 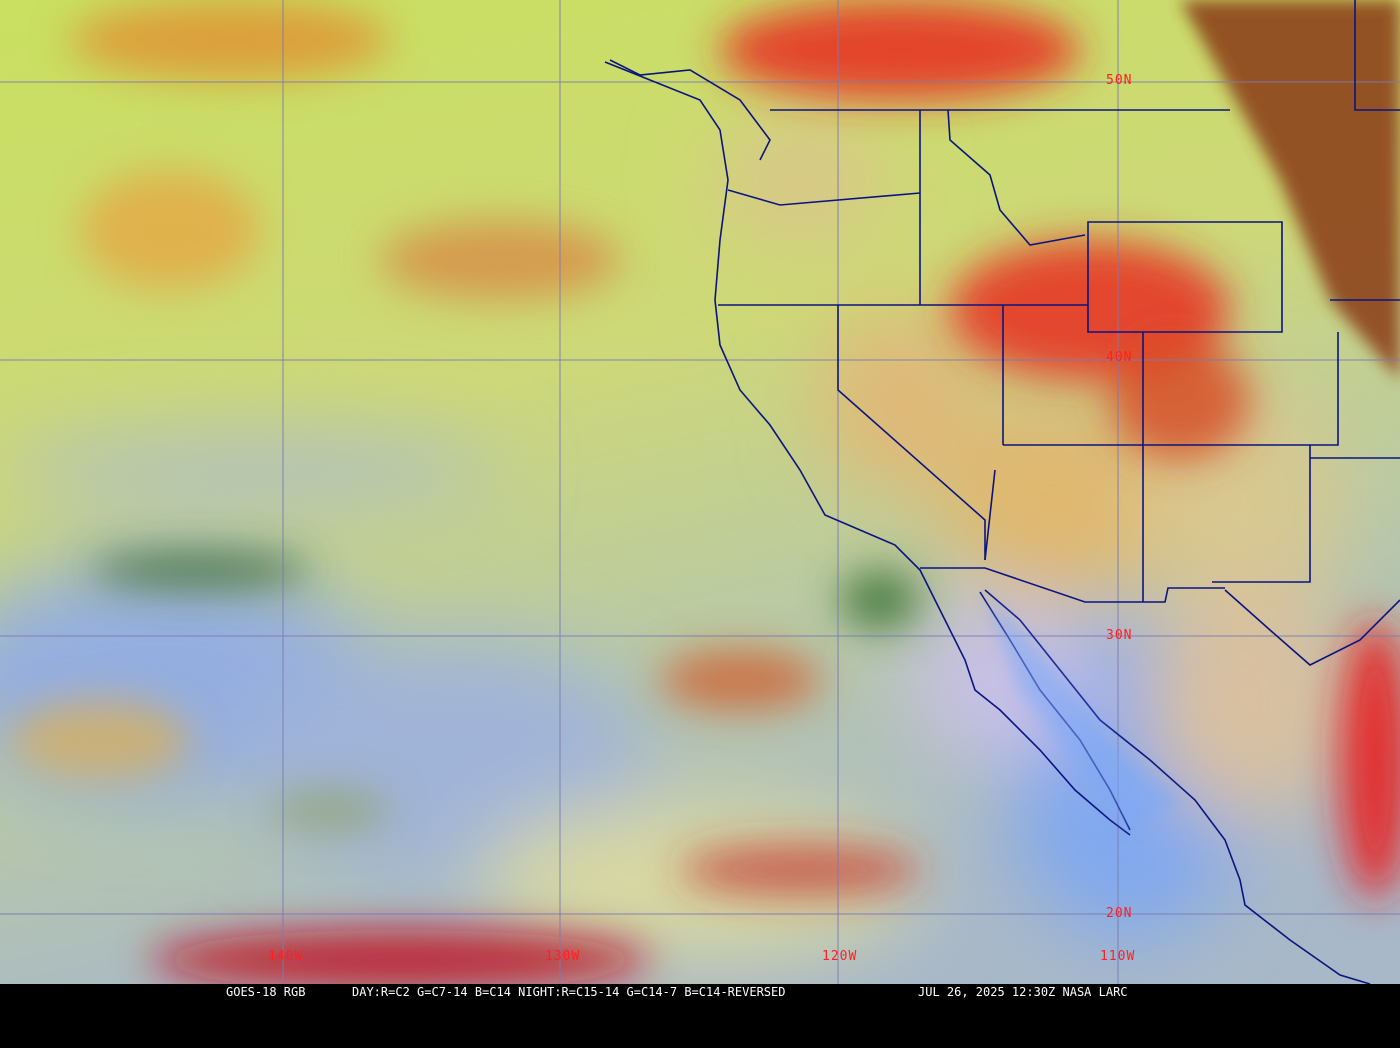 What do you see at coordinates (286, 956) in the screenshot?
I see `lon-label-140w: 140W` at bounding box center [286, 956].